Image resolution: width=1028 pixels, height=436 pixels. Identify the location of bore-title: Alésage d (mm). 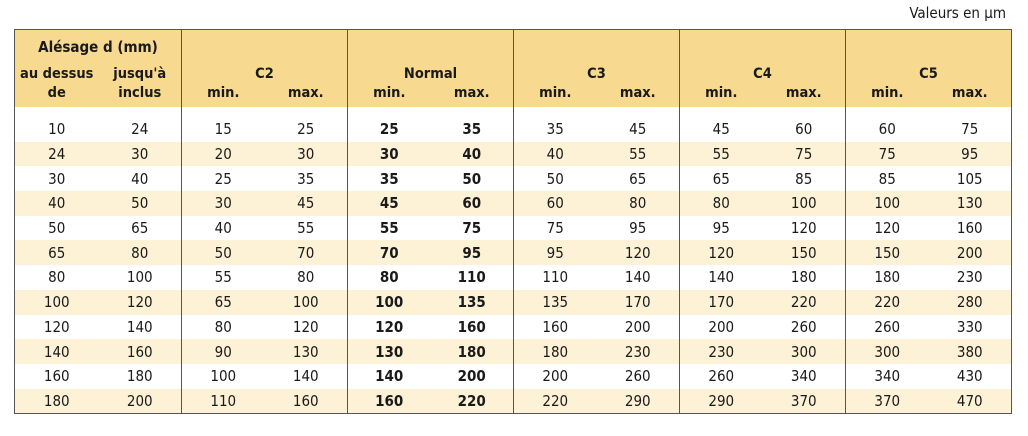
(98, 46).